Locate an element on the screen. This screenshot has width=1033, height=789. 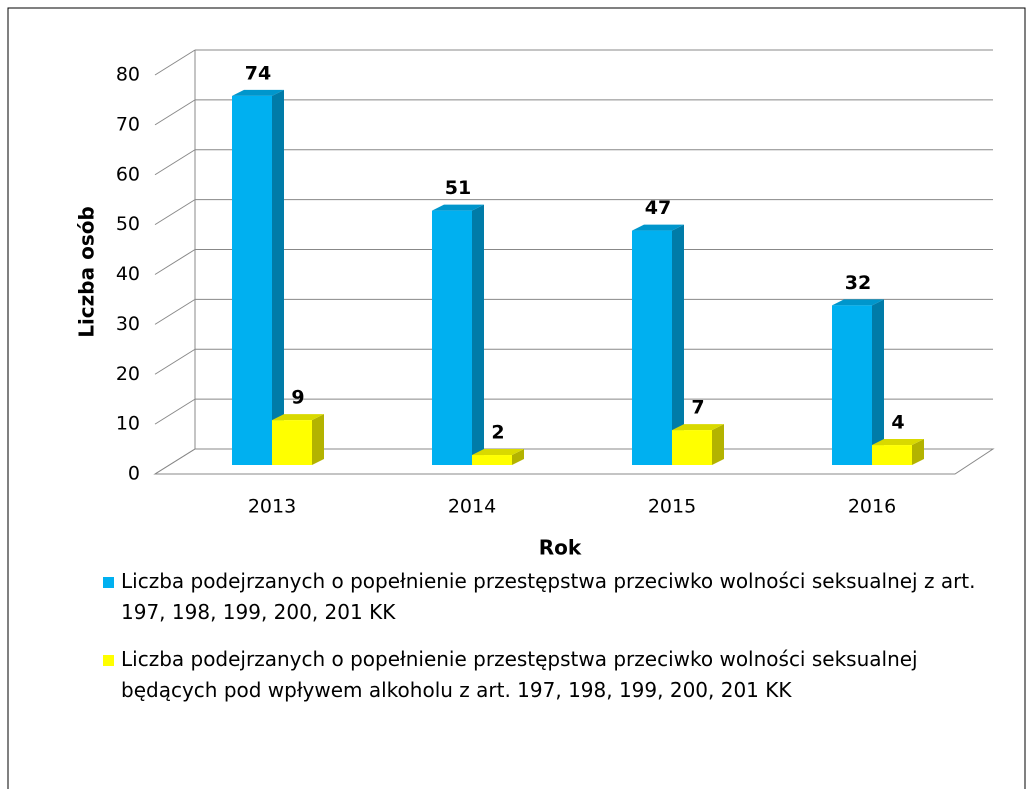
y-tick-label: 70 is located at coordinates (128, 124).